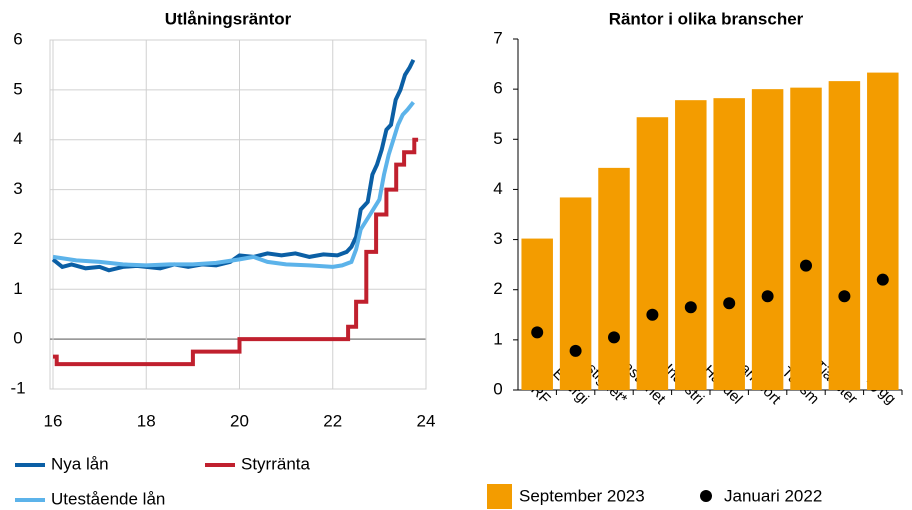 This screenshot has width=912, height=510. I want to click on x-tick-label: 22, so click(332, 420).